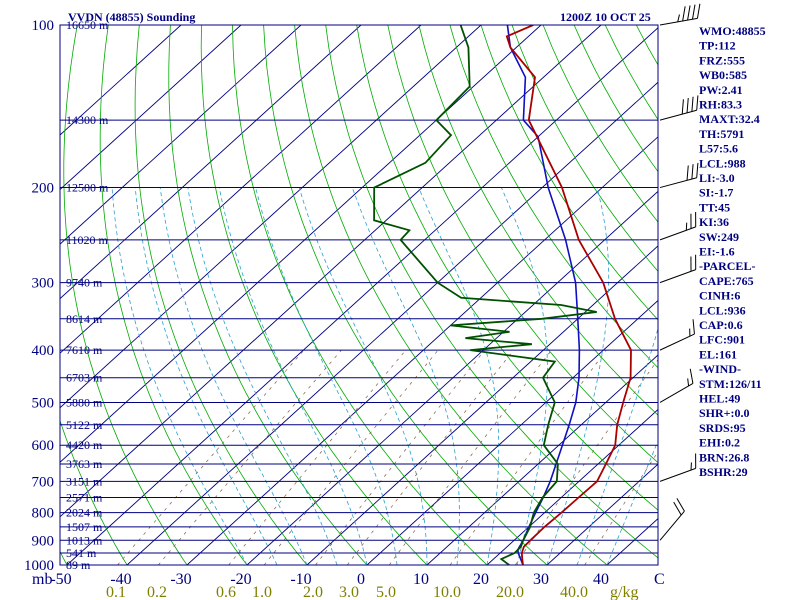  What do you see at coordinates (722, 428) in the screenshot?
I see `index-value: SRDS:95` at bounding box center [722, 428].